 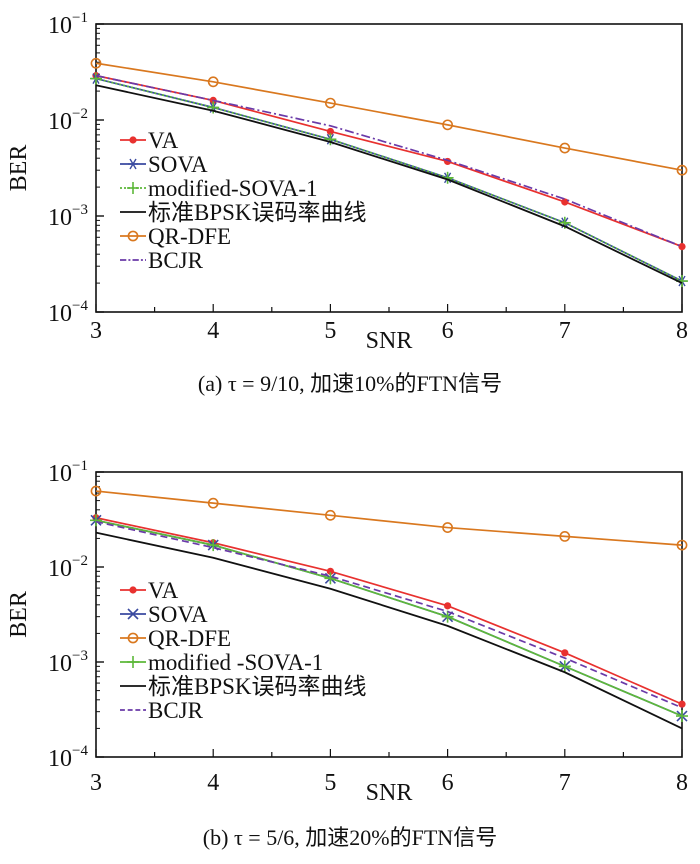 What do you see at coordinates (350, 383) in the screenshot?
I see `caption-a: (a) τ = 9/10, 加速10%的FTN信号` at bounding box center [350, 383].